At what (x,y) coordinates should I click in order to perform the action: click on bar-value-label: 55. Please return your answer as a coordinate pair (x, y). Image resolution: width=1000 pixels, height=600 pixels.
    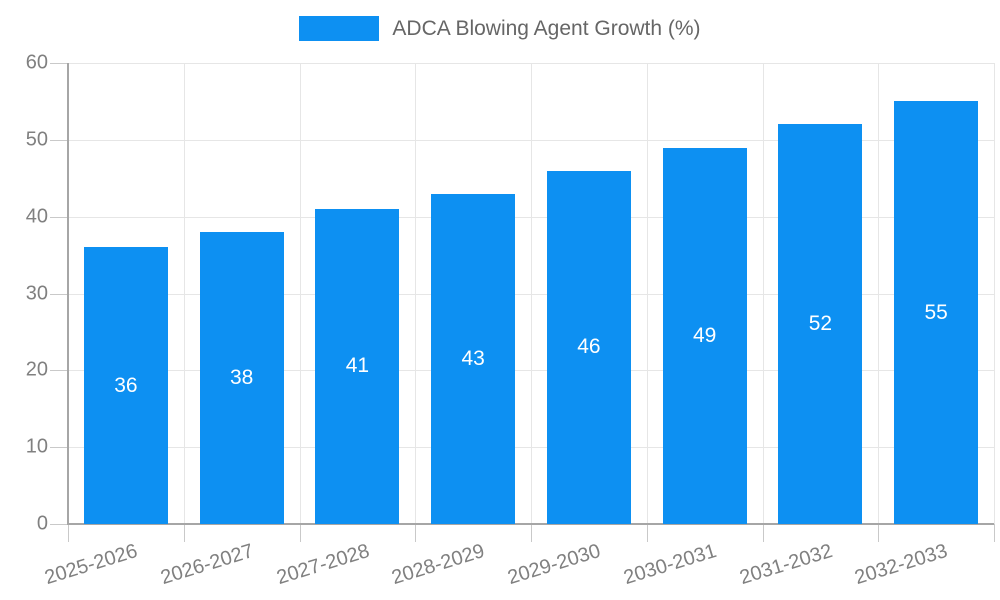
    Looking at the image, I should click on (936, 312).